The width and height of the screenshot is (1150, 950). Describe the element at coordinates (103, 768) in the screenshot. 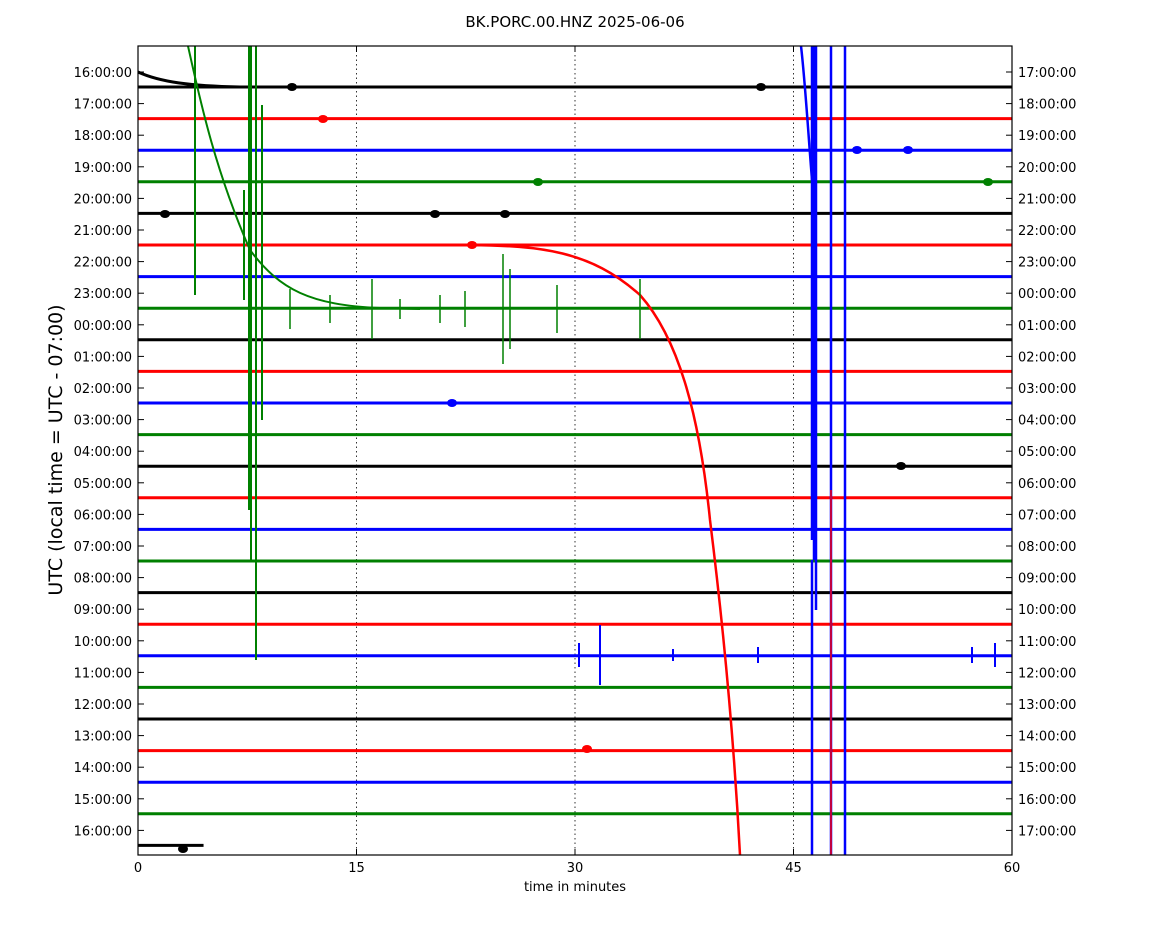

I see `y-tick-label-left: 14:00:00` at that location.